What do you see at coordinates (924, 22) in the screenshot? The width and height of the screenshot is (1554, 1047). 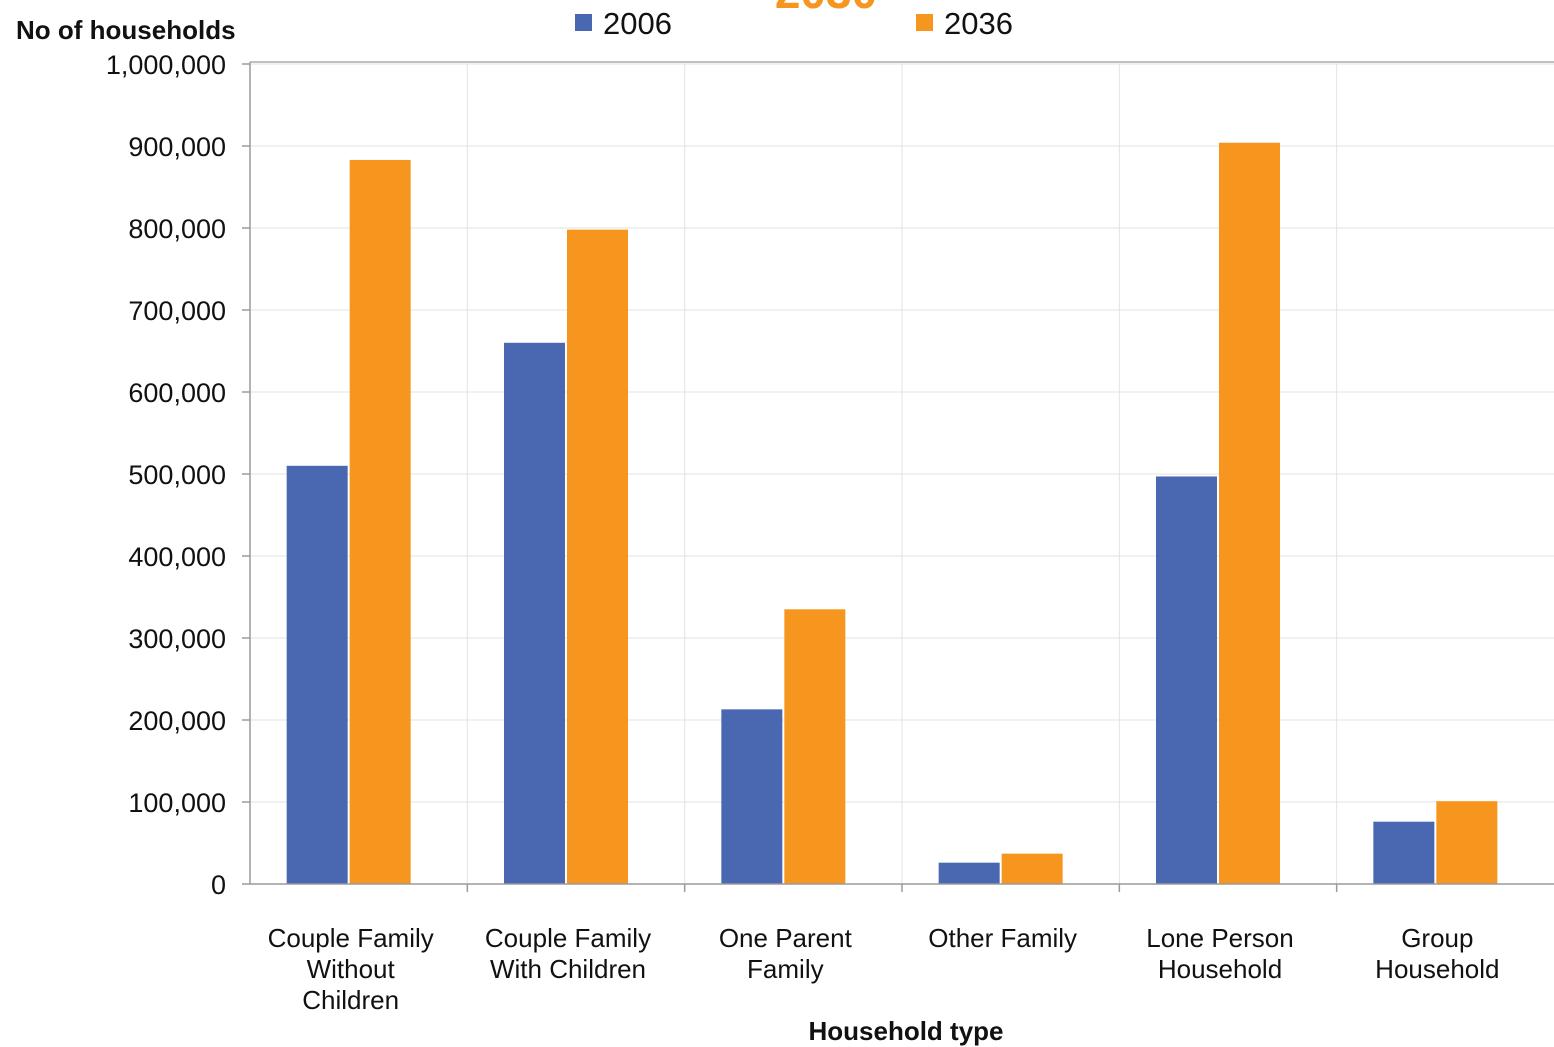 I see `legend-swatch-2036` at bounding box center [924, 22].